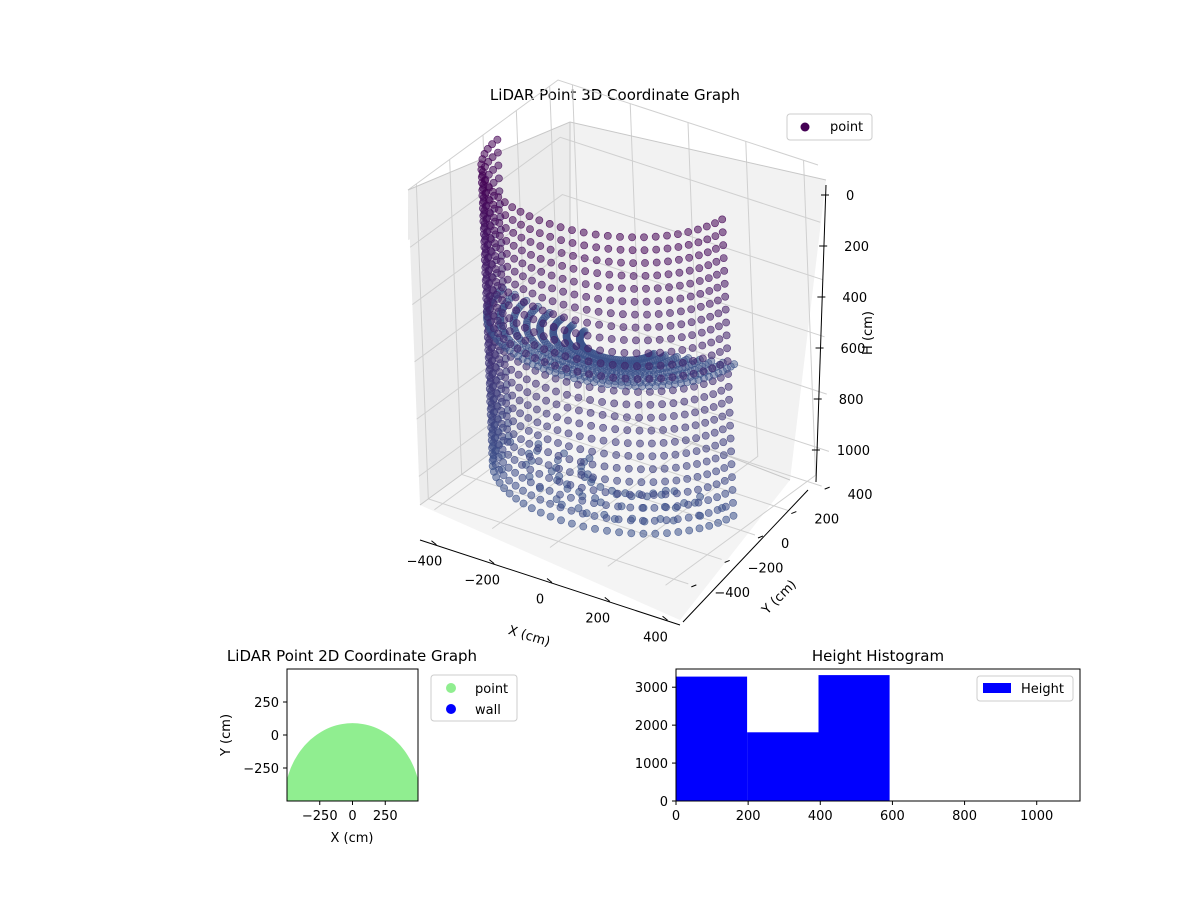 The height and width of the screenshot is (900, 1200). What do you see at coordinates (615, 95) in the screenshot?
I see `chart-3d-title: LiDAR Point 3D Coordinate Graph` at bounding box center [615, 95].